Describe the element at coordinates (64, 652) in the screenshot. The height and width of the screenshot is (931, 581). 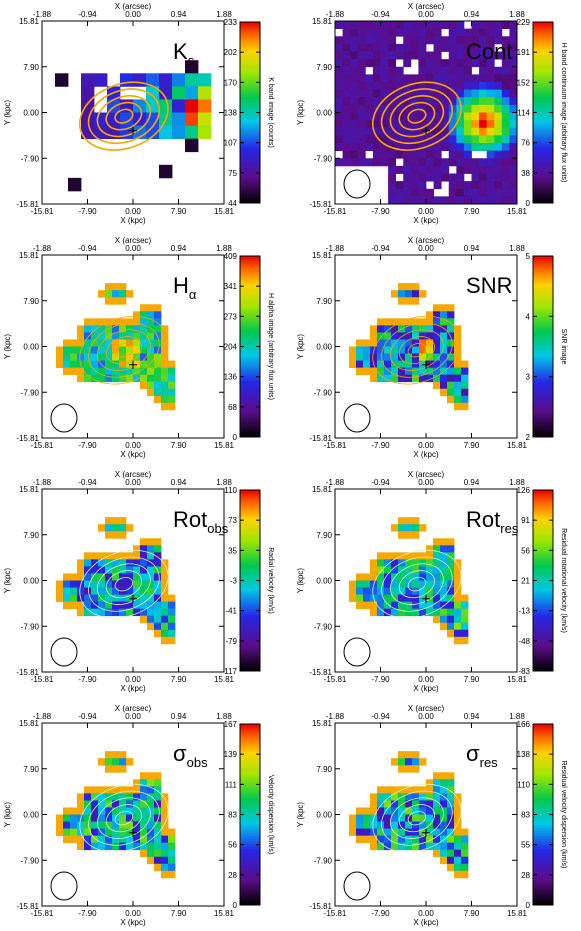
I see `beam-ellipse` at that location.